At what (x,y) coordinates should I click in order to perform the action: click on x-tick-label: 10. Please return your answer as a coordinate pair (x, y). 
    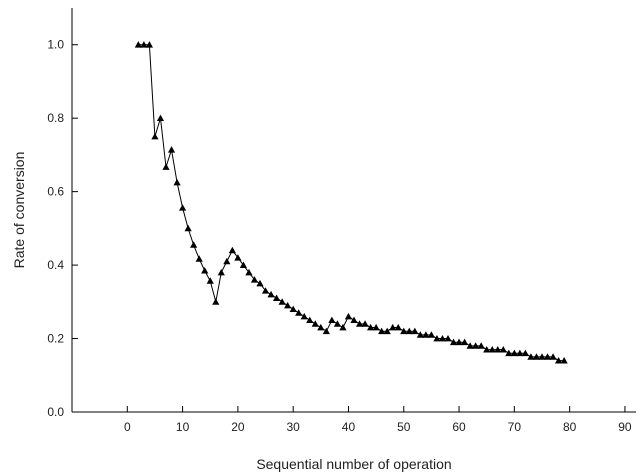
    Looking at the image, I should click on (183, 427).